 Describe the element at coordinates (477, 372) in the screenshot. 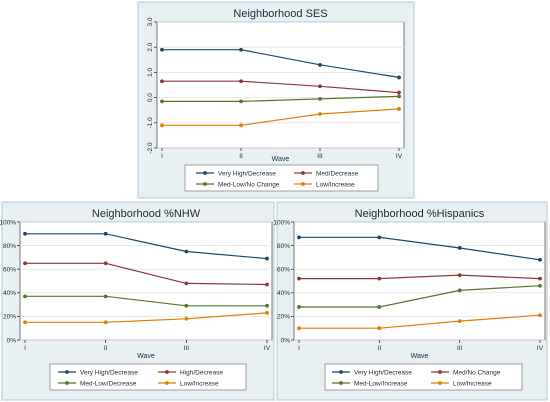

I see `legend-label: Med/No Change` at that location.